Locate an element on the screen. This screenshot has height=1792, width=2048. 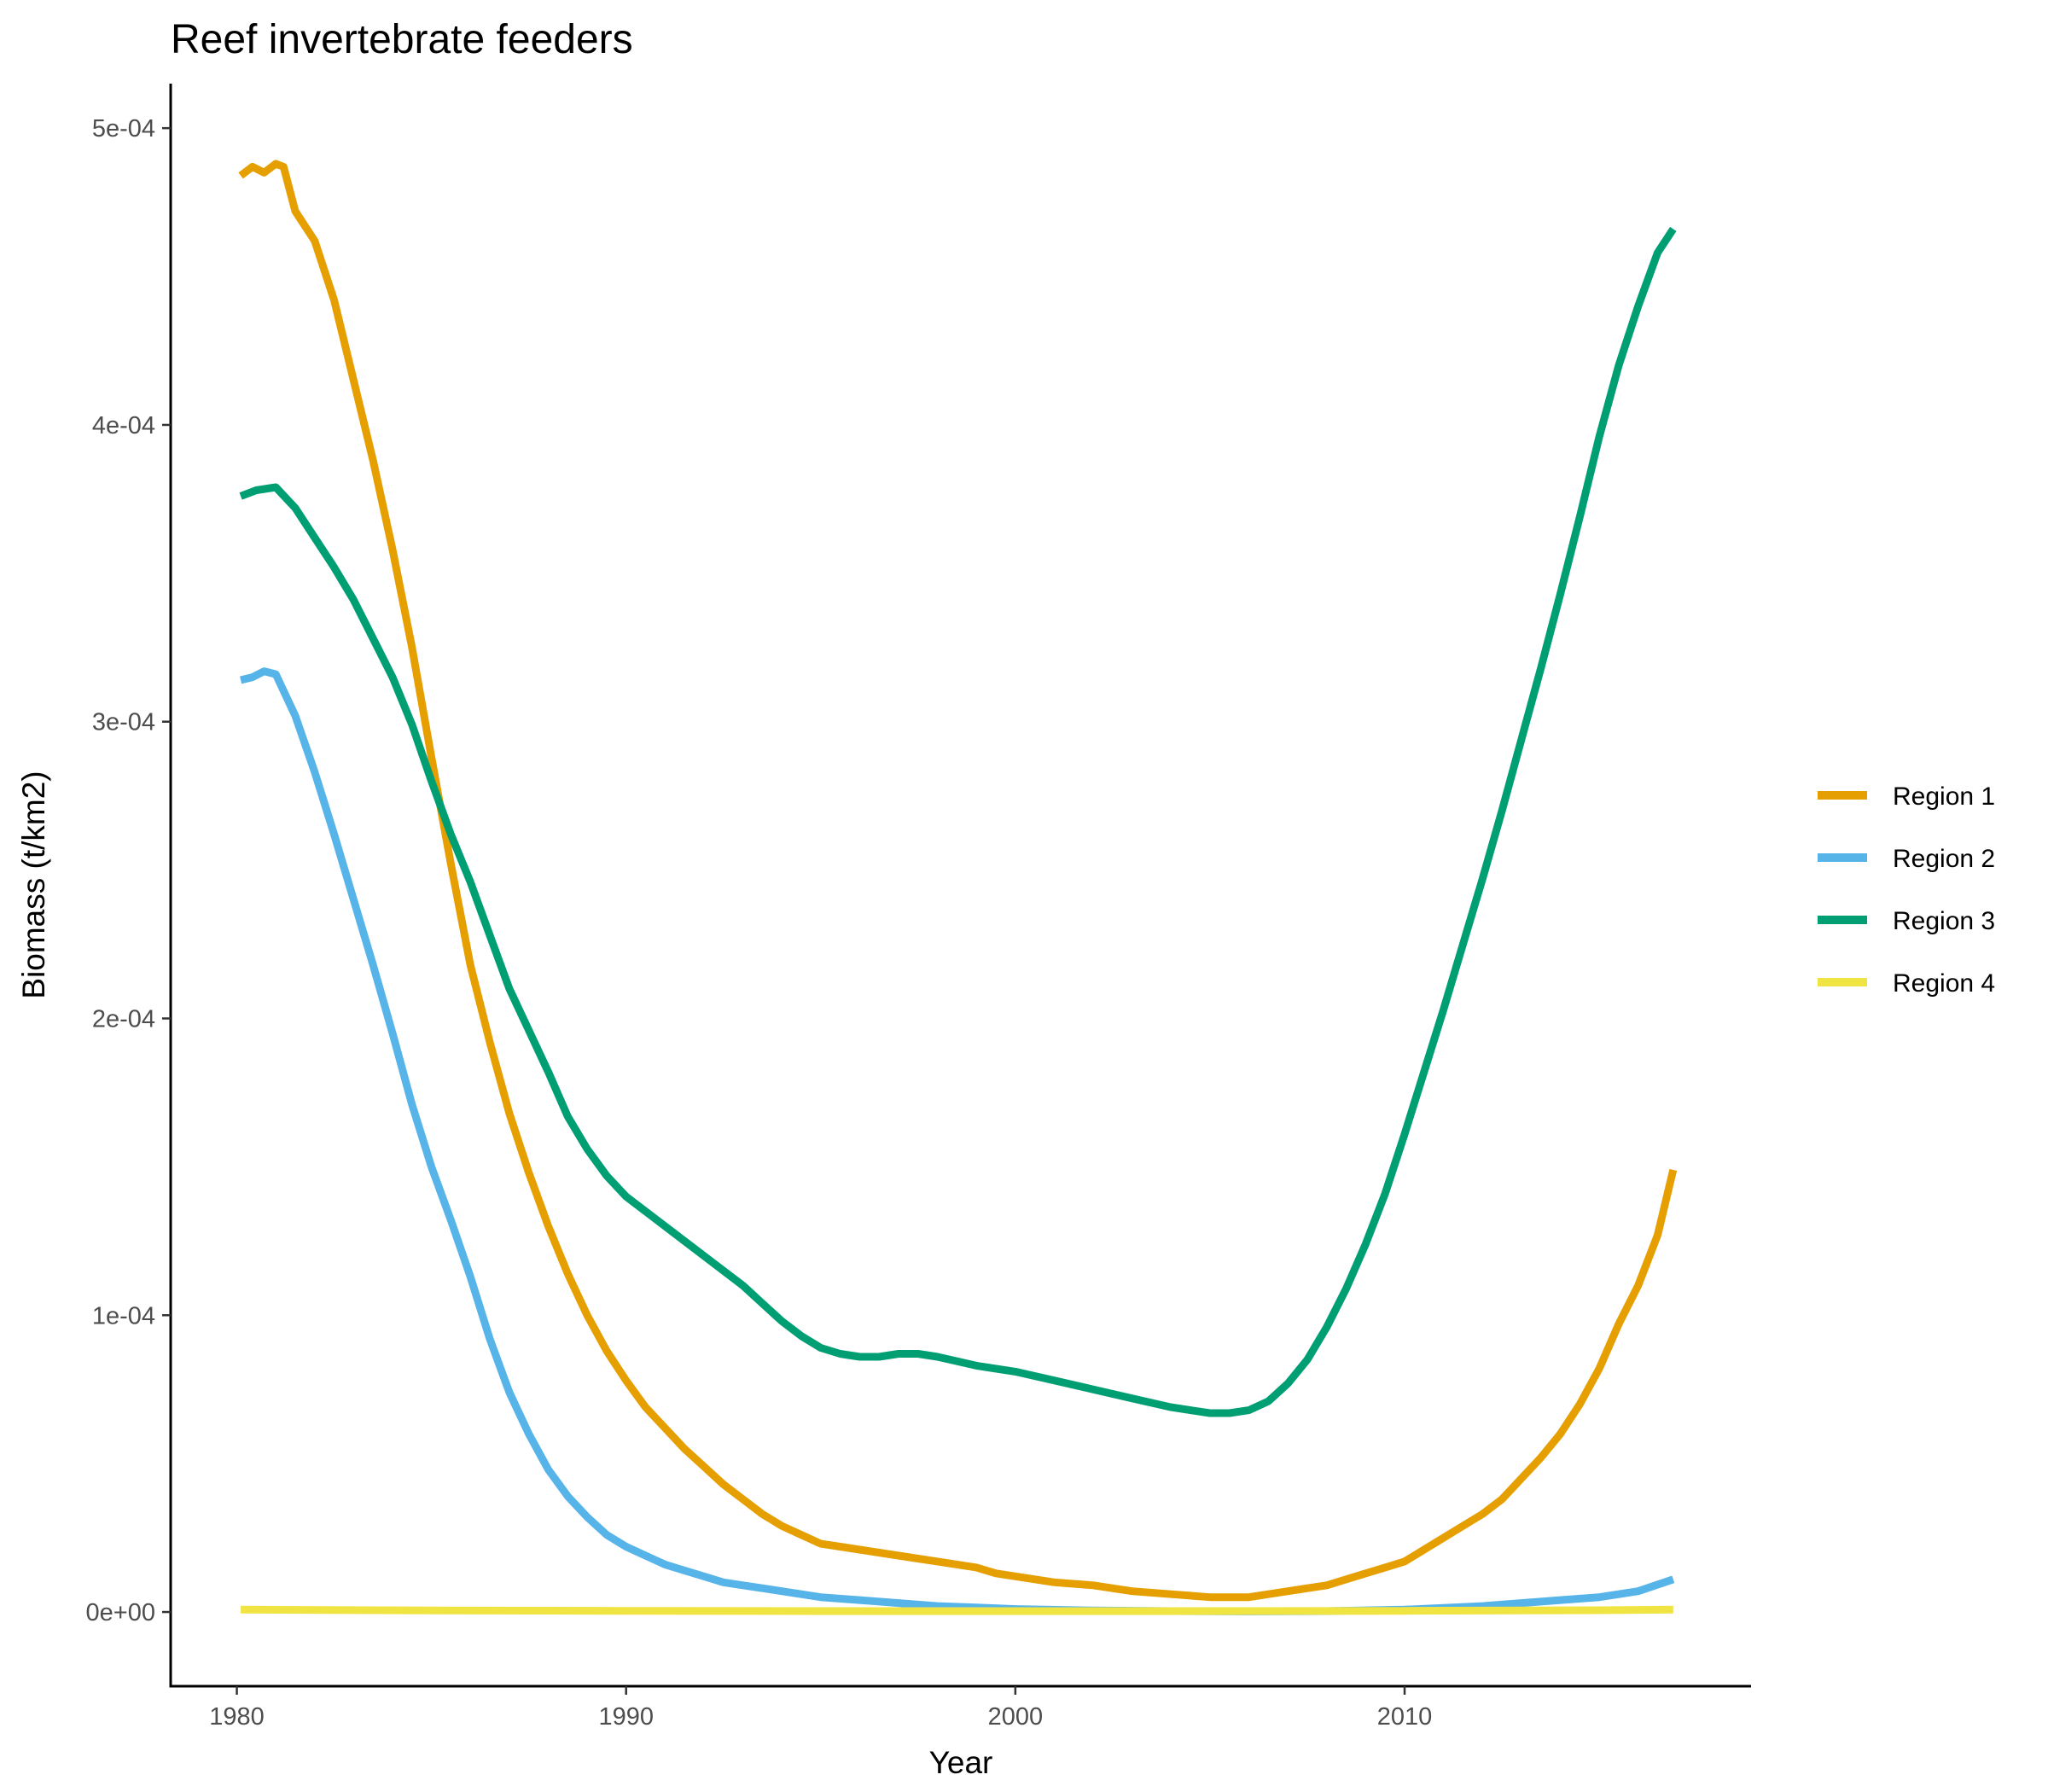
y-tick-label: 5e-04 is located at coordinates (124, 129).